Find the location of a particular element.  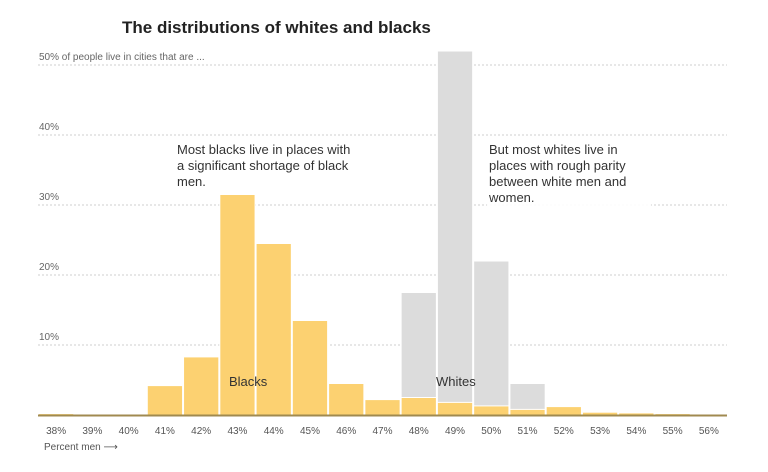

bar-blacks-46pct is located at coordinates (346, 399).